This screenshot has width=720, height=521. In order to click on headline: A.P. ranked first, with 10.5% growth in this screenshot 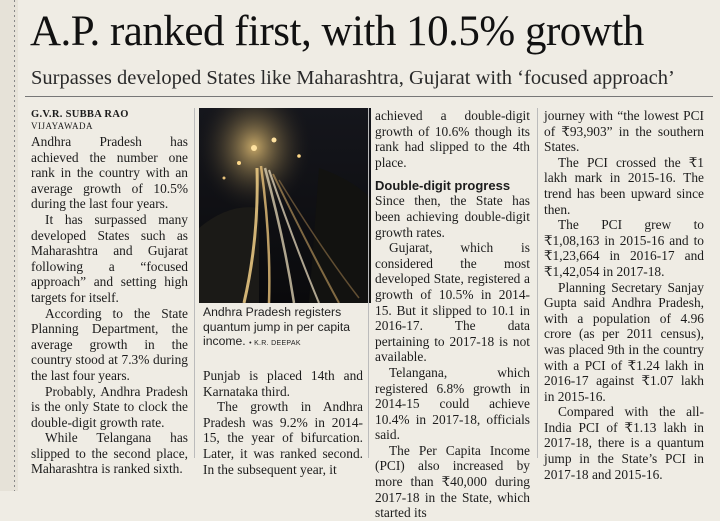, I will do `click(337, 31)`.